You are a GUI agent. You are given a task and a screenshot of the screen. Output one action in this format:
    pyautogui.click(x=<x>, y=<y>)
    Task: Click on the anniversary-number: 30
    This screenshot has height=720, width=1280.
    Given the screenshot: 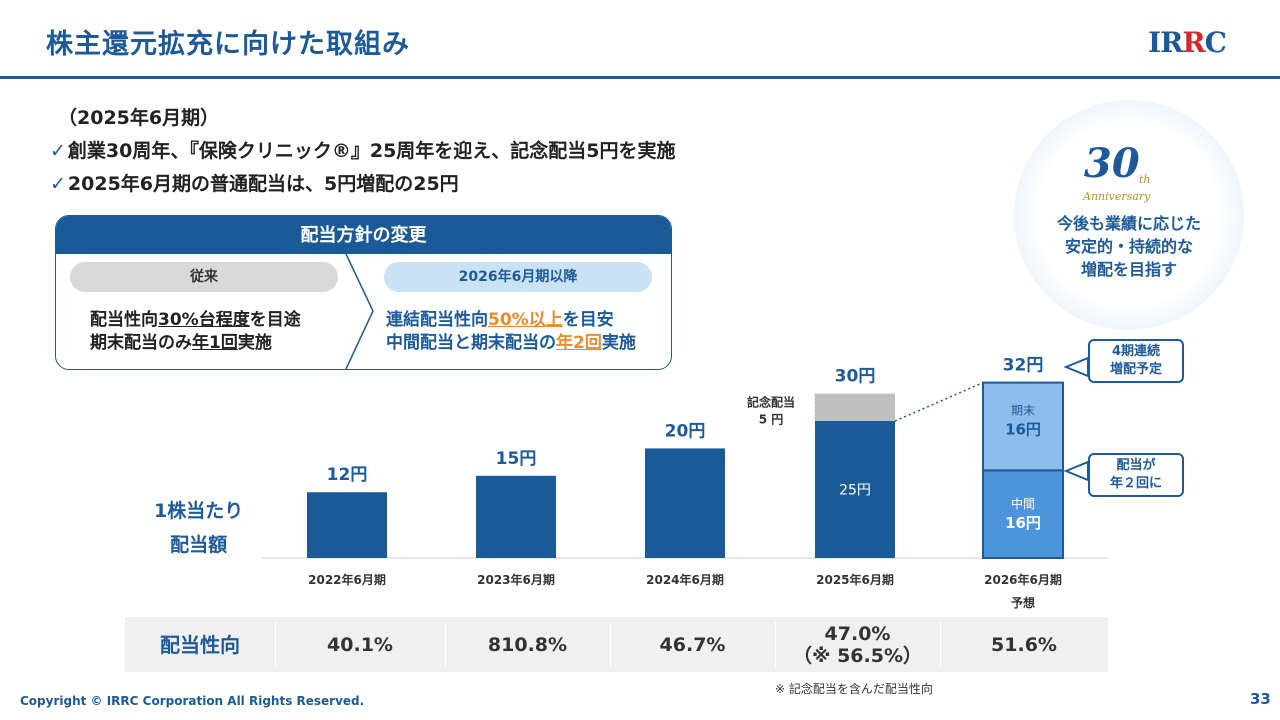 What is the action you would take?
    pyautogui.click(x=1112, y=163)
    